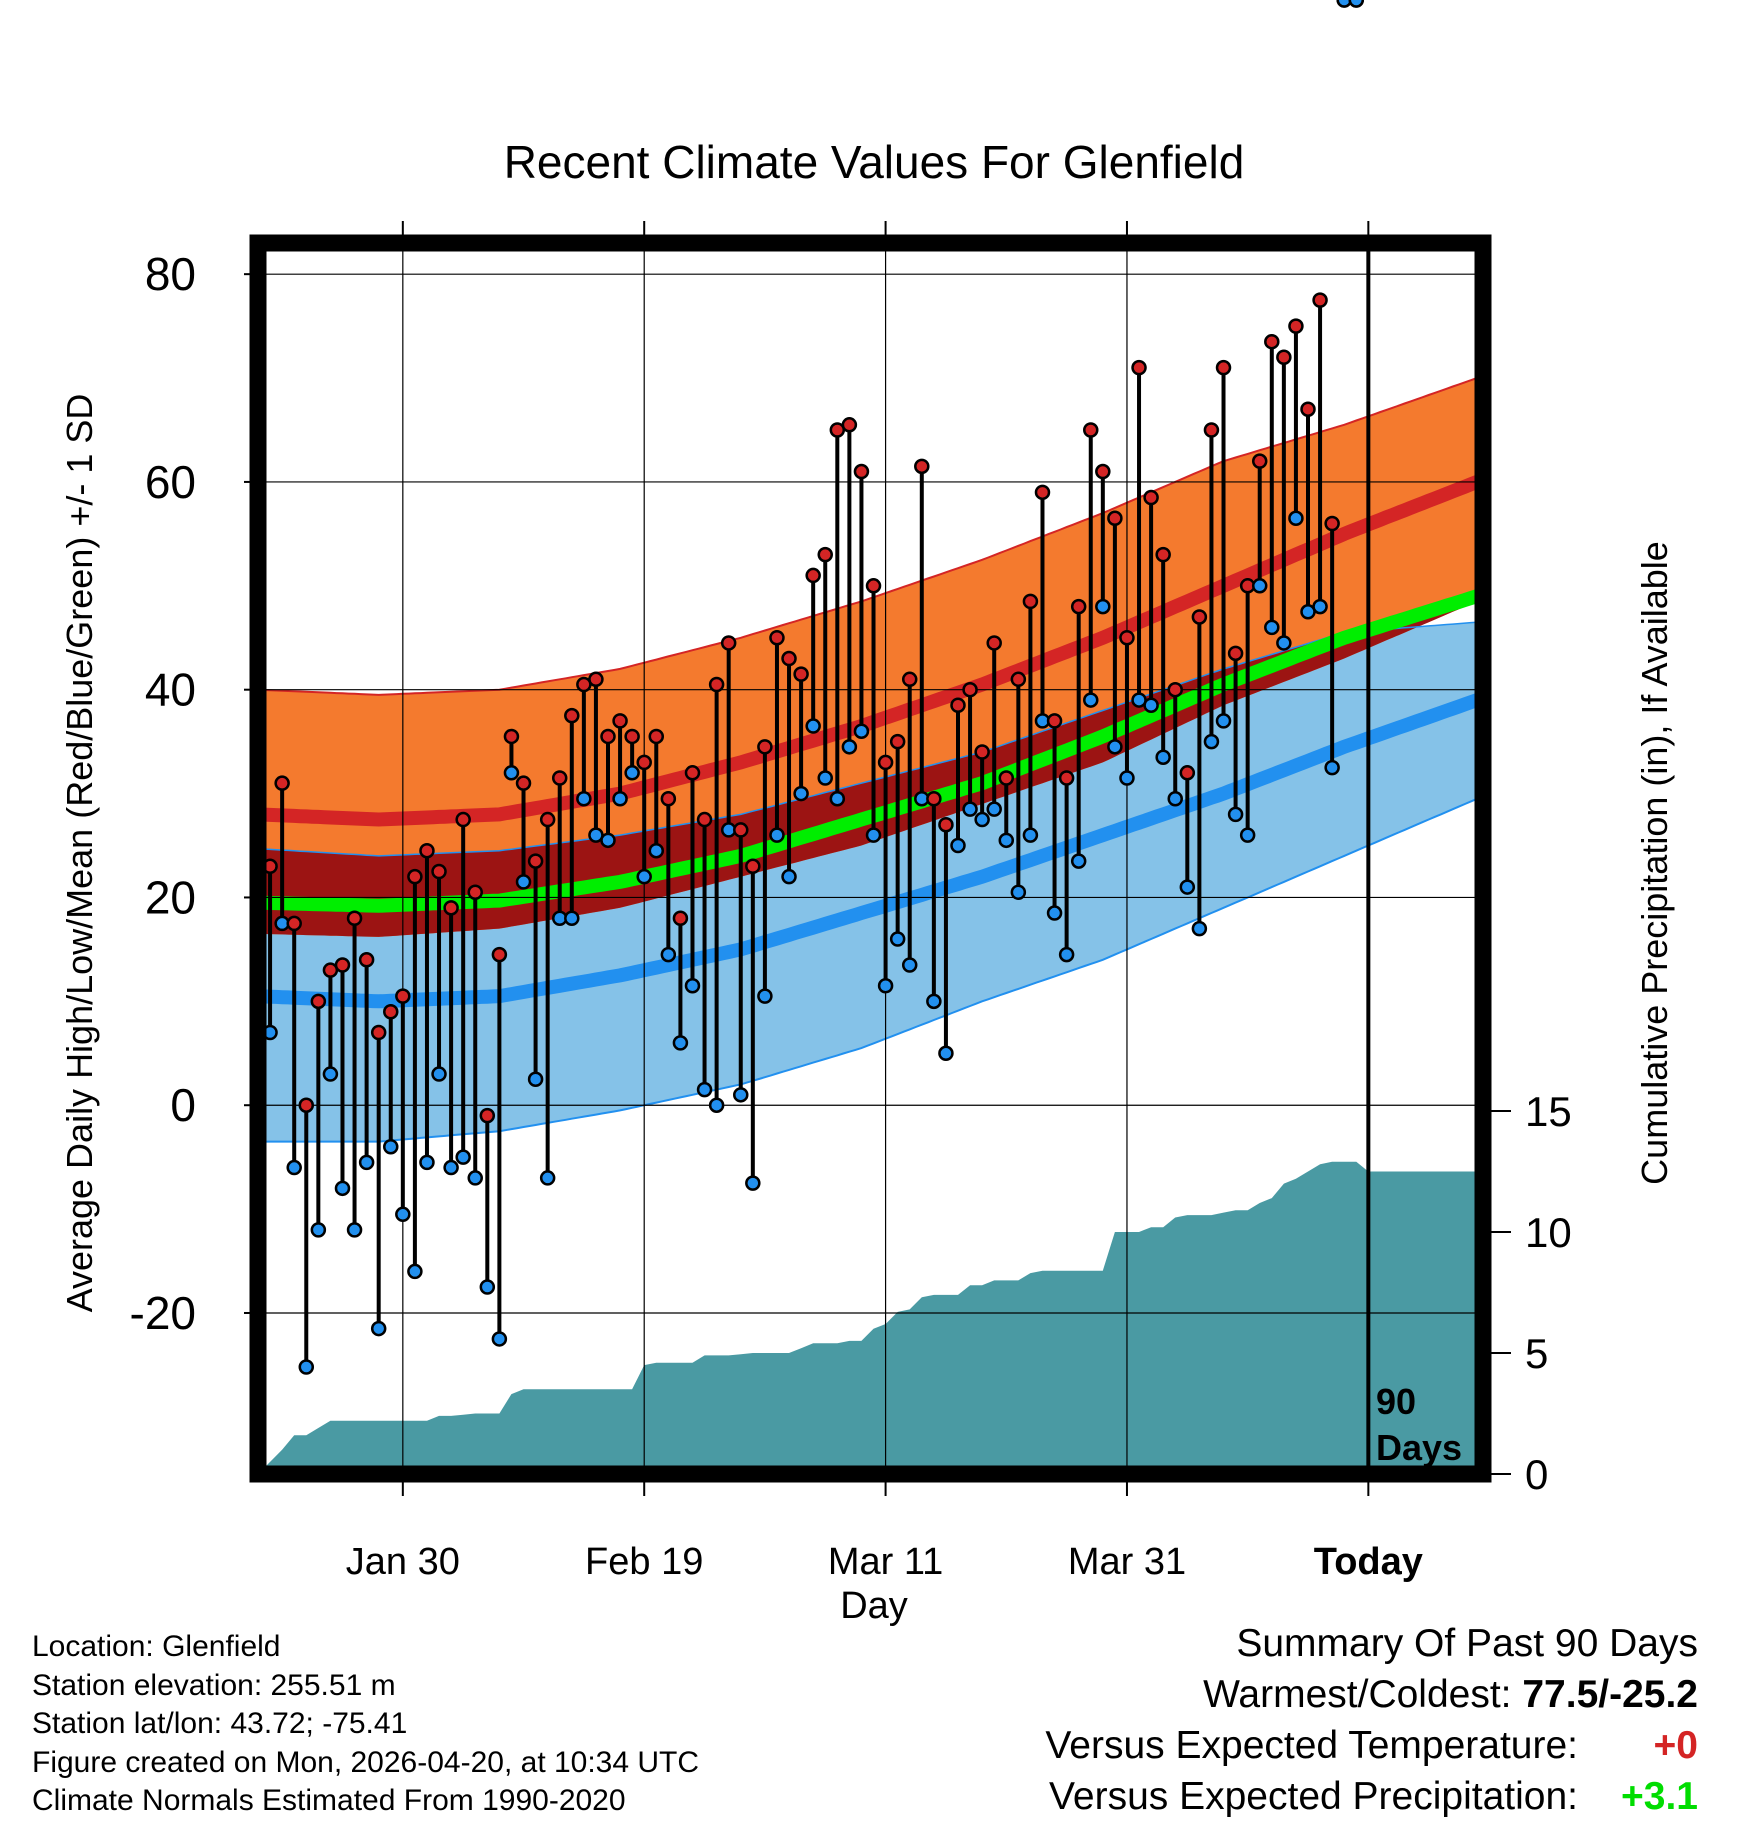 The image size is (1748, 1828). I want to click on y-tick-label: 60, so click(170, 482).